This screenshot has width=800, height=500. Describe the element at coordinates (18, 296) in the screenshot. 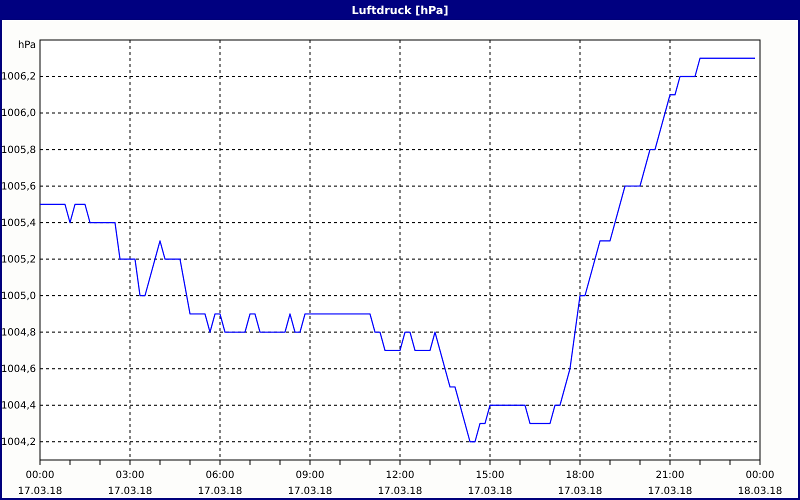

I see `y-tick-label: 1005,0` at that location.